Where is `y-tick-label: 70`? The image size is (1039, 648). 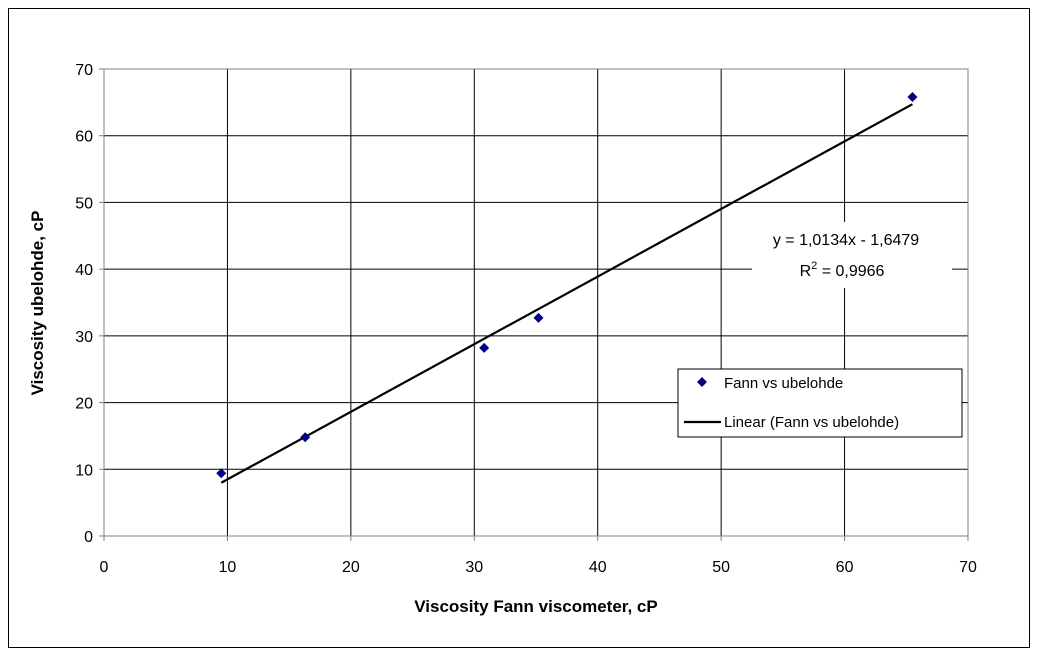
y-tick-label: 70 is located at coordinates (84, 70).